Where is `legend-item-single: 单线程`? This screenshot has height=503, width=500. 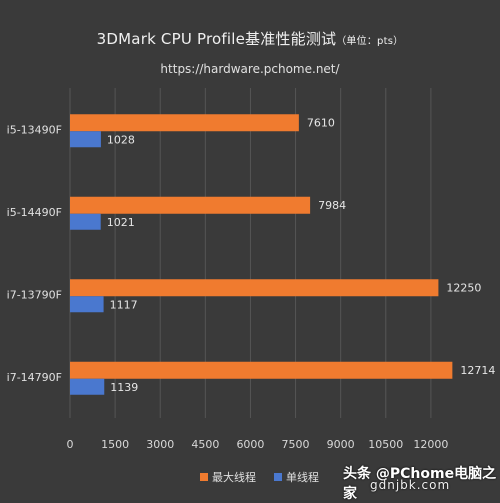 legend-item-single: 单线程 is located at coordinates (296, 477).